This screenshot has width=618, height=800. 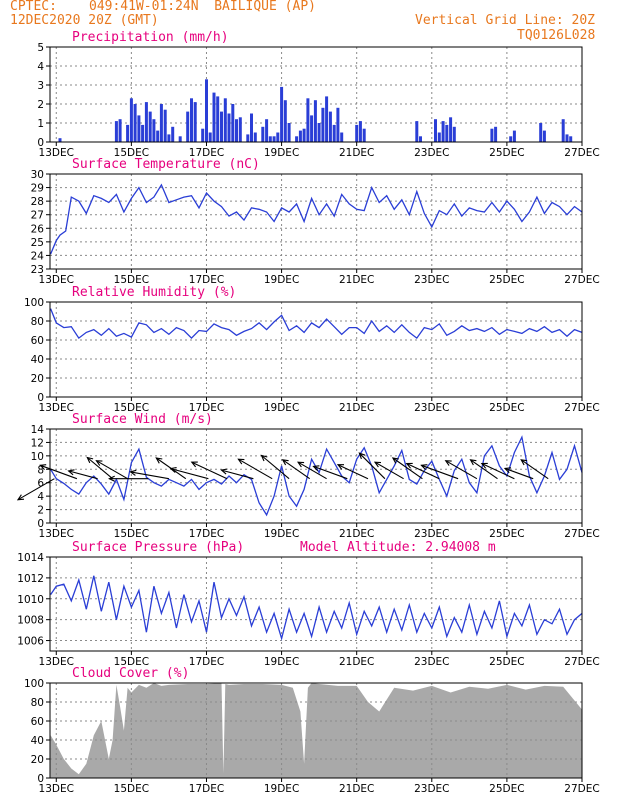 What do you see at coordinates (37, 189) in the screenshot?
I see `y-tick-label: 29` at bounding box center [37, 189].